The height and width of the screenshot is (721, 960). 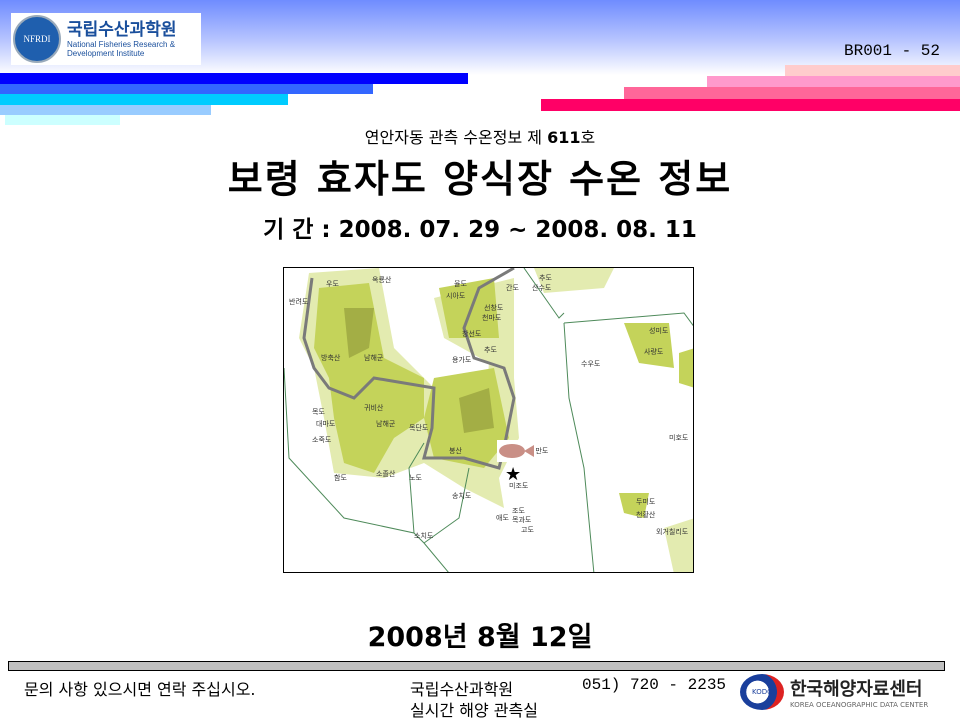 What do you see at coordinates (382, 279) in the screenshot?
I see `place-label: 옥룡산` at bounding box center [382, 279].